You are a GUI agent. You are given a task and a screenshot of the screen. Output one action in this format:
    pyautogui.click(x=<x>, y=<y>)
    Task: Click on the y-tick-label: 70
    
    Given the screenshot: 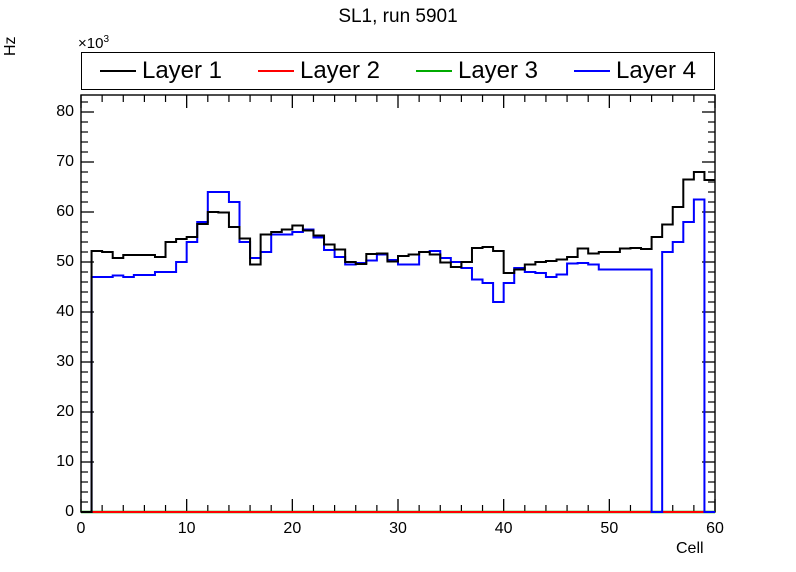 What is the action you would take?
    pyautogui.click(x=65, y=161)
    